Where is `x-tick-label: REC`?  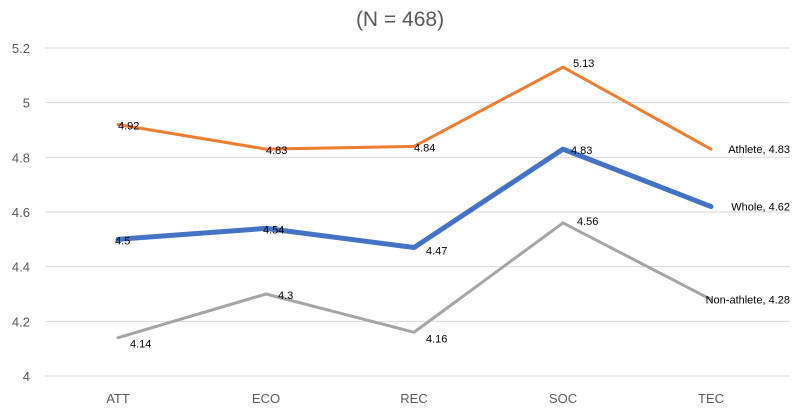
x-tick-label: REC is located at coordinates (413, 398).